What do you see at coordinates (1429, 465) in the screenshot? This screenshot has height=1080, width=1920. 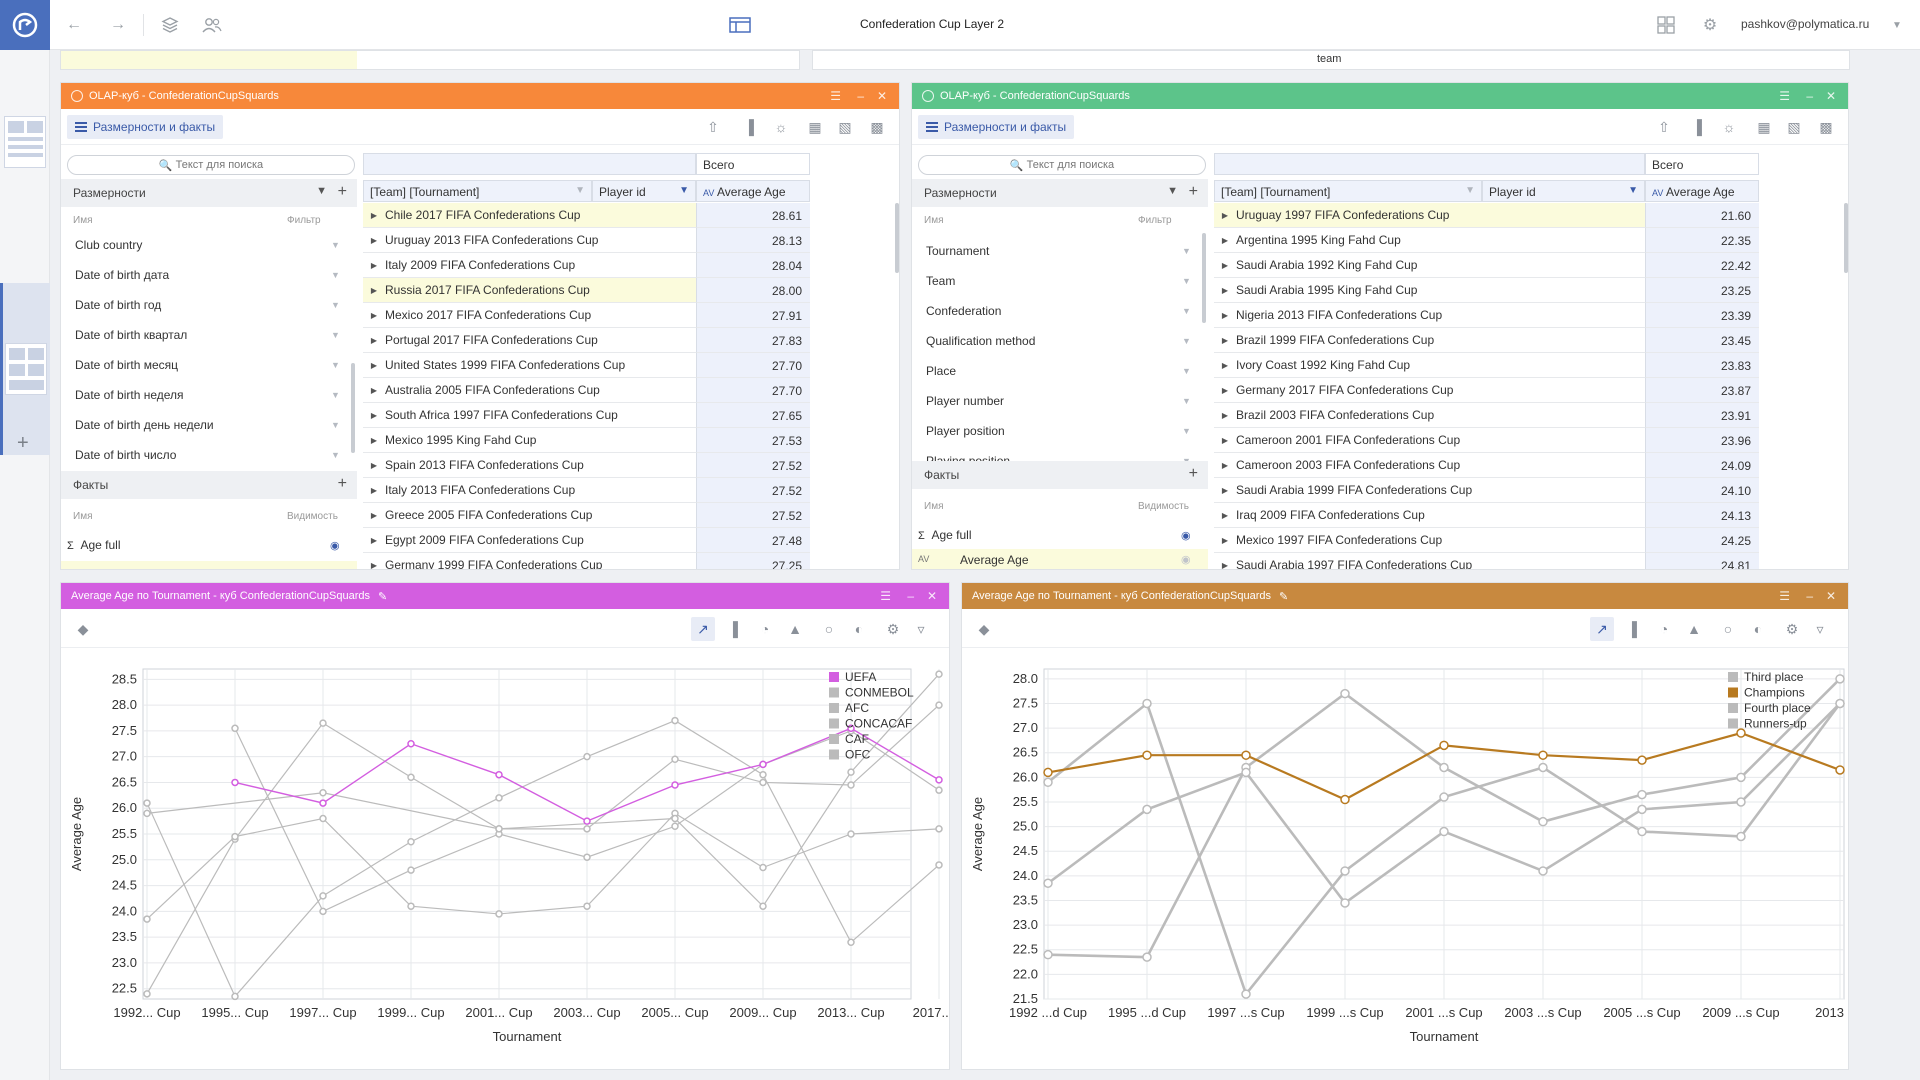 I see `table-row: ▶ Cameroon 2003 FIFA Confederations Cup` at bounding box center [1429, 465].